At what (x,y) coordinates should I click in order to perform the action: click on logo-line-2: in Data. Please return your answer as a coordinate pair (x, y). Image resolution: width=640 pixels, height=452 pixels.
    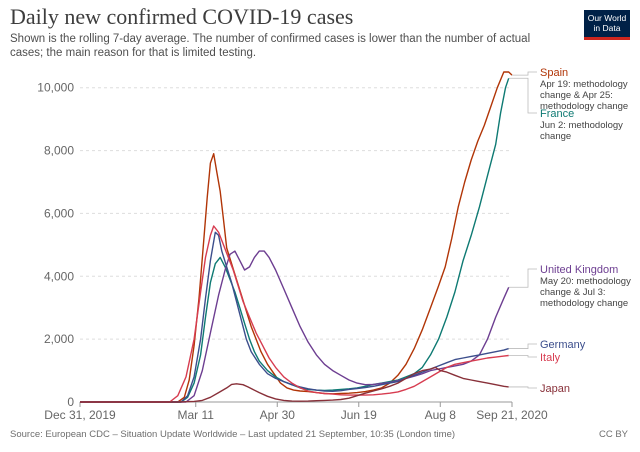
    Looking at the image, I should click on (607, 28).